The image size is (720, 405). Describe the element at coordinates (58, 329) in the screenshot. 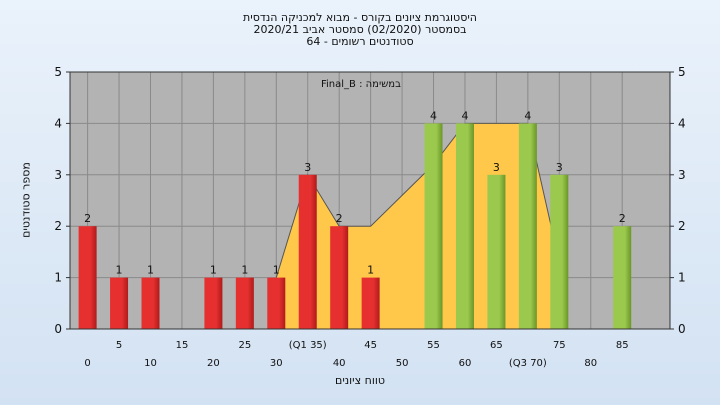

I see `y-tick-label: 0` at that location.